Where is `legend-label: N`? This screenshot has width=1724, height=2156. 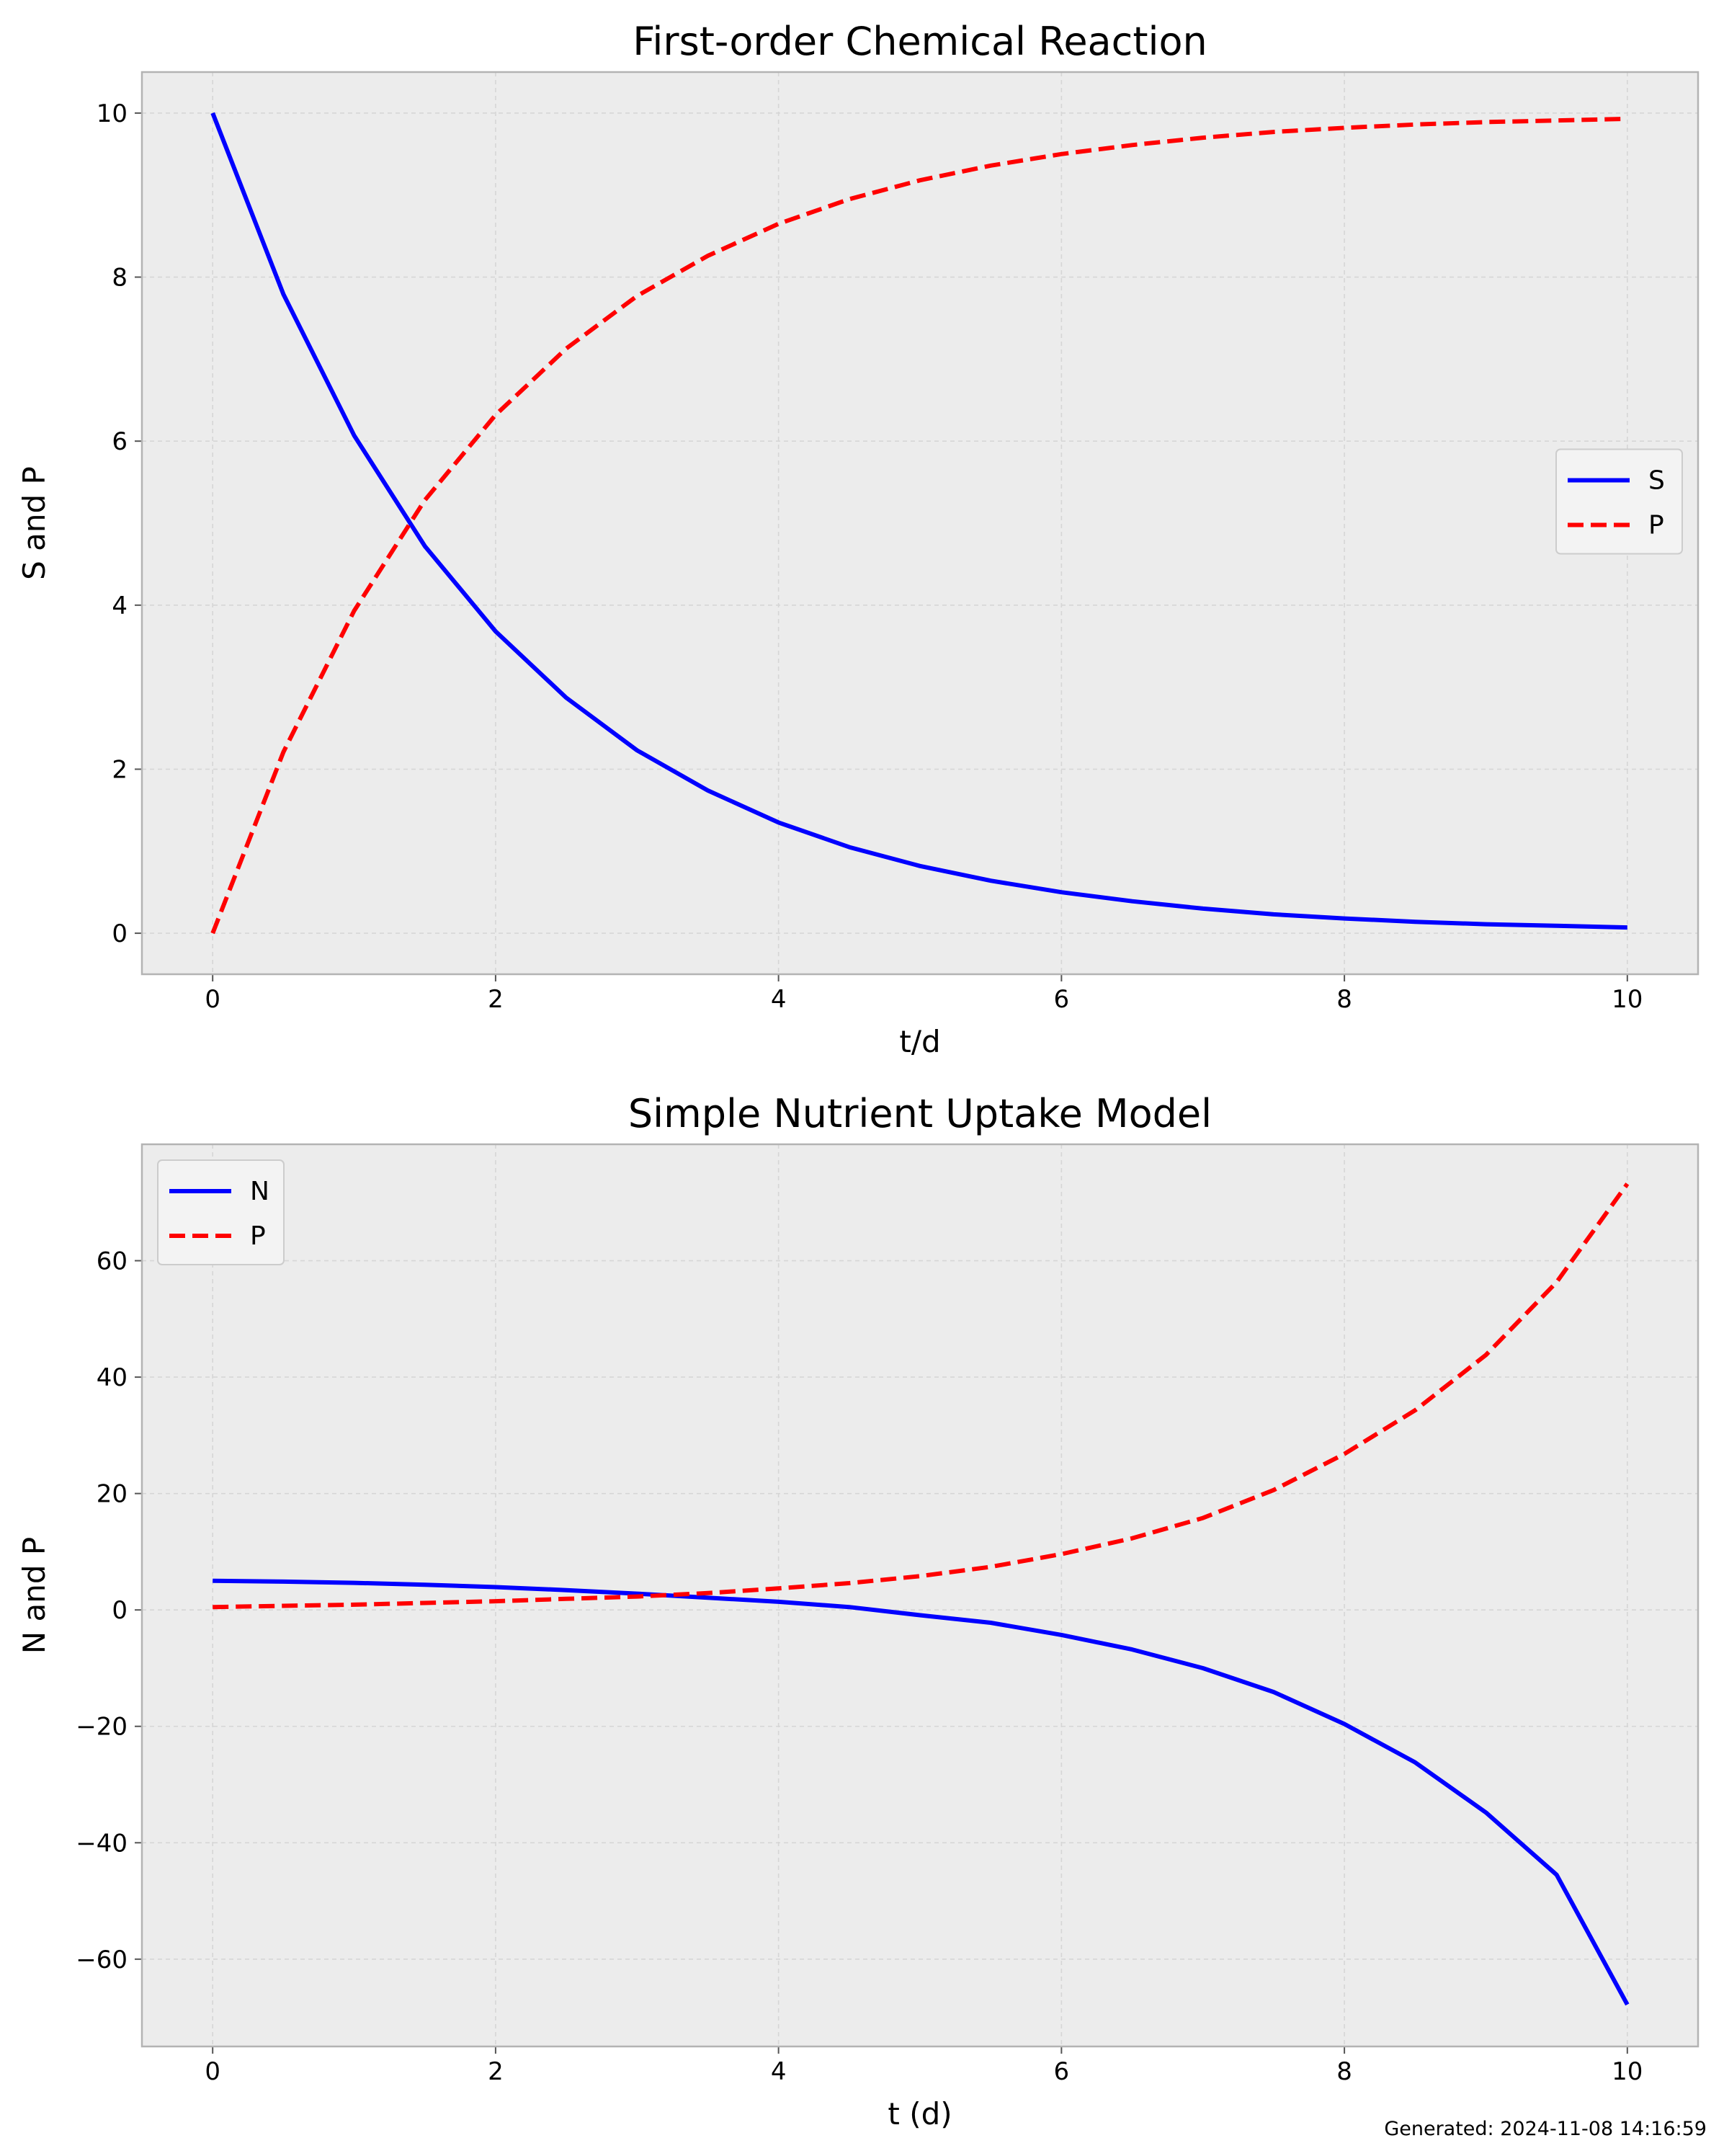 legend-label: N is located at coordinates (259, 1191).